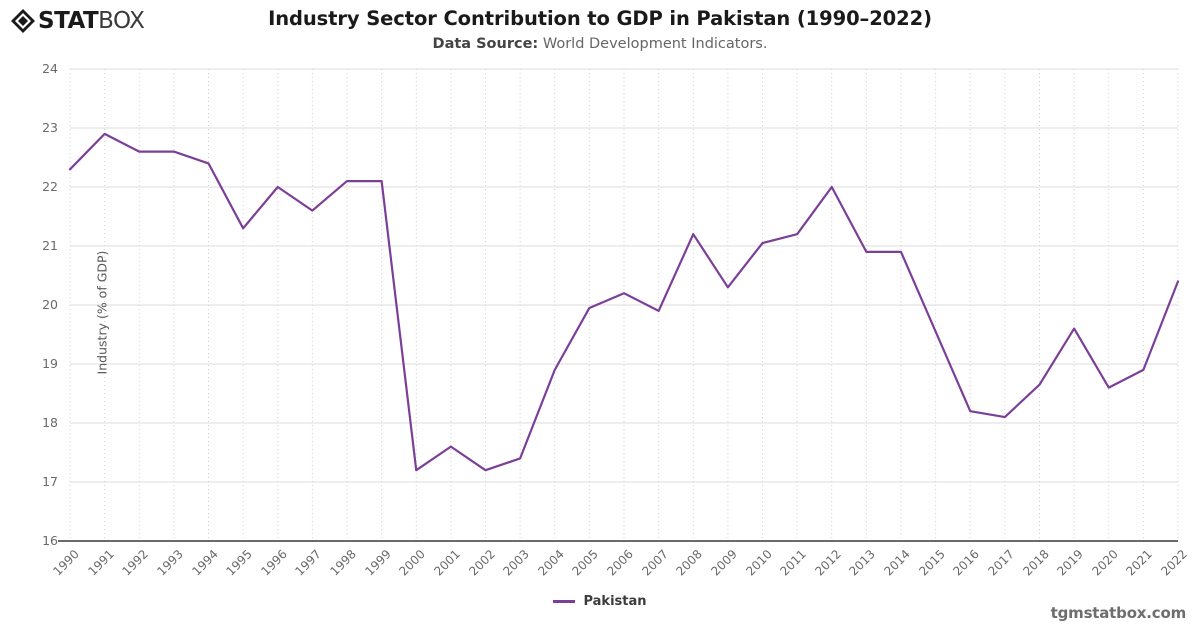 This screenshot has width=1200, height=630. I want to click on y-axis-tick-label: 16, so click(50, 540).